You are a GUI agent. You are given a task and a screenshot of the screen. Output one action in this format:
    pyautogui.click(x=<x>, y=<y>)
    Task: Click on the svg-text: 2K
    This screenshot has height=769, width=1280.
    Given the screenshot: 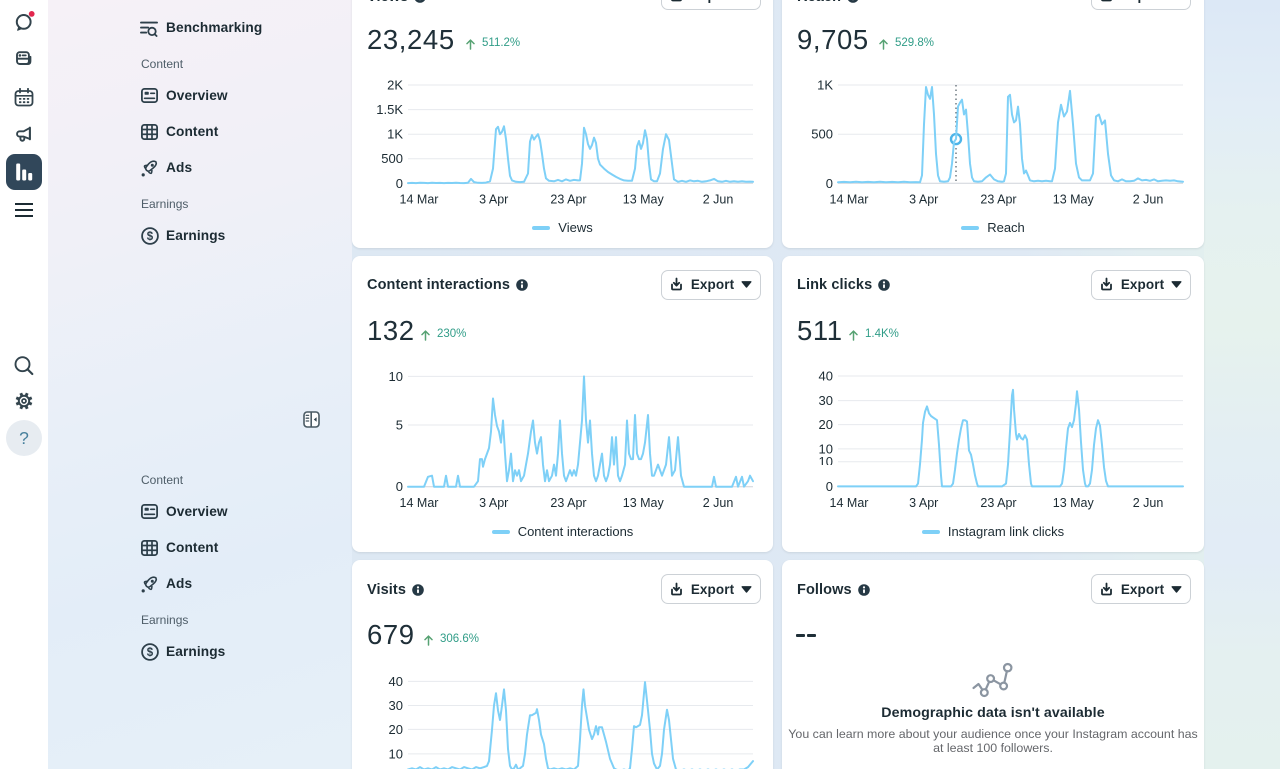 What is the action you would take?
    pyautogui.click(x=395, y=85)
    